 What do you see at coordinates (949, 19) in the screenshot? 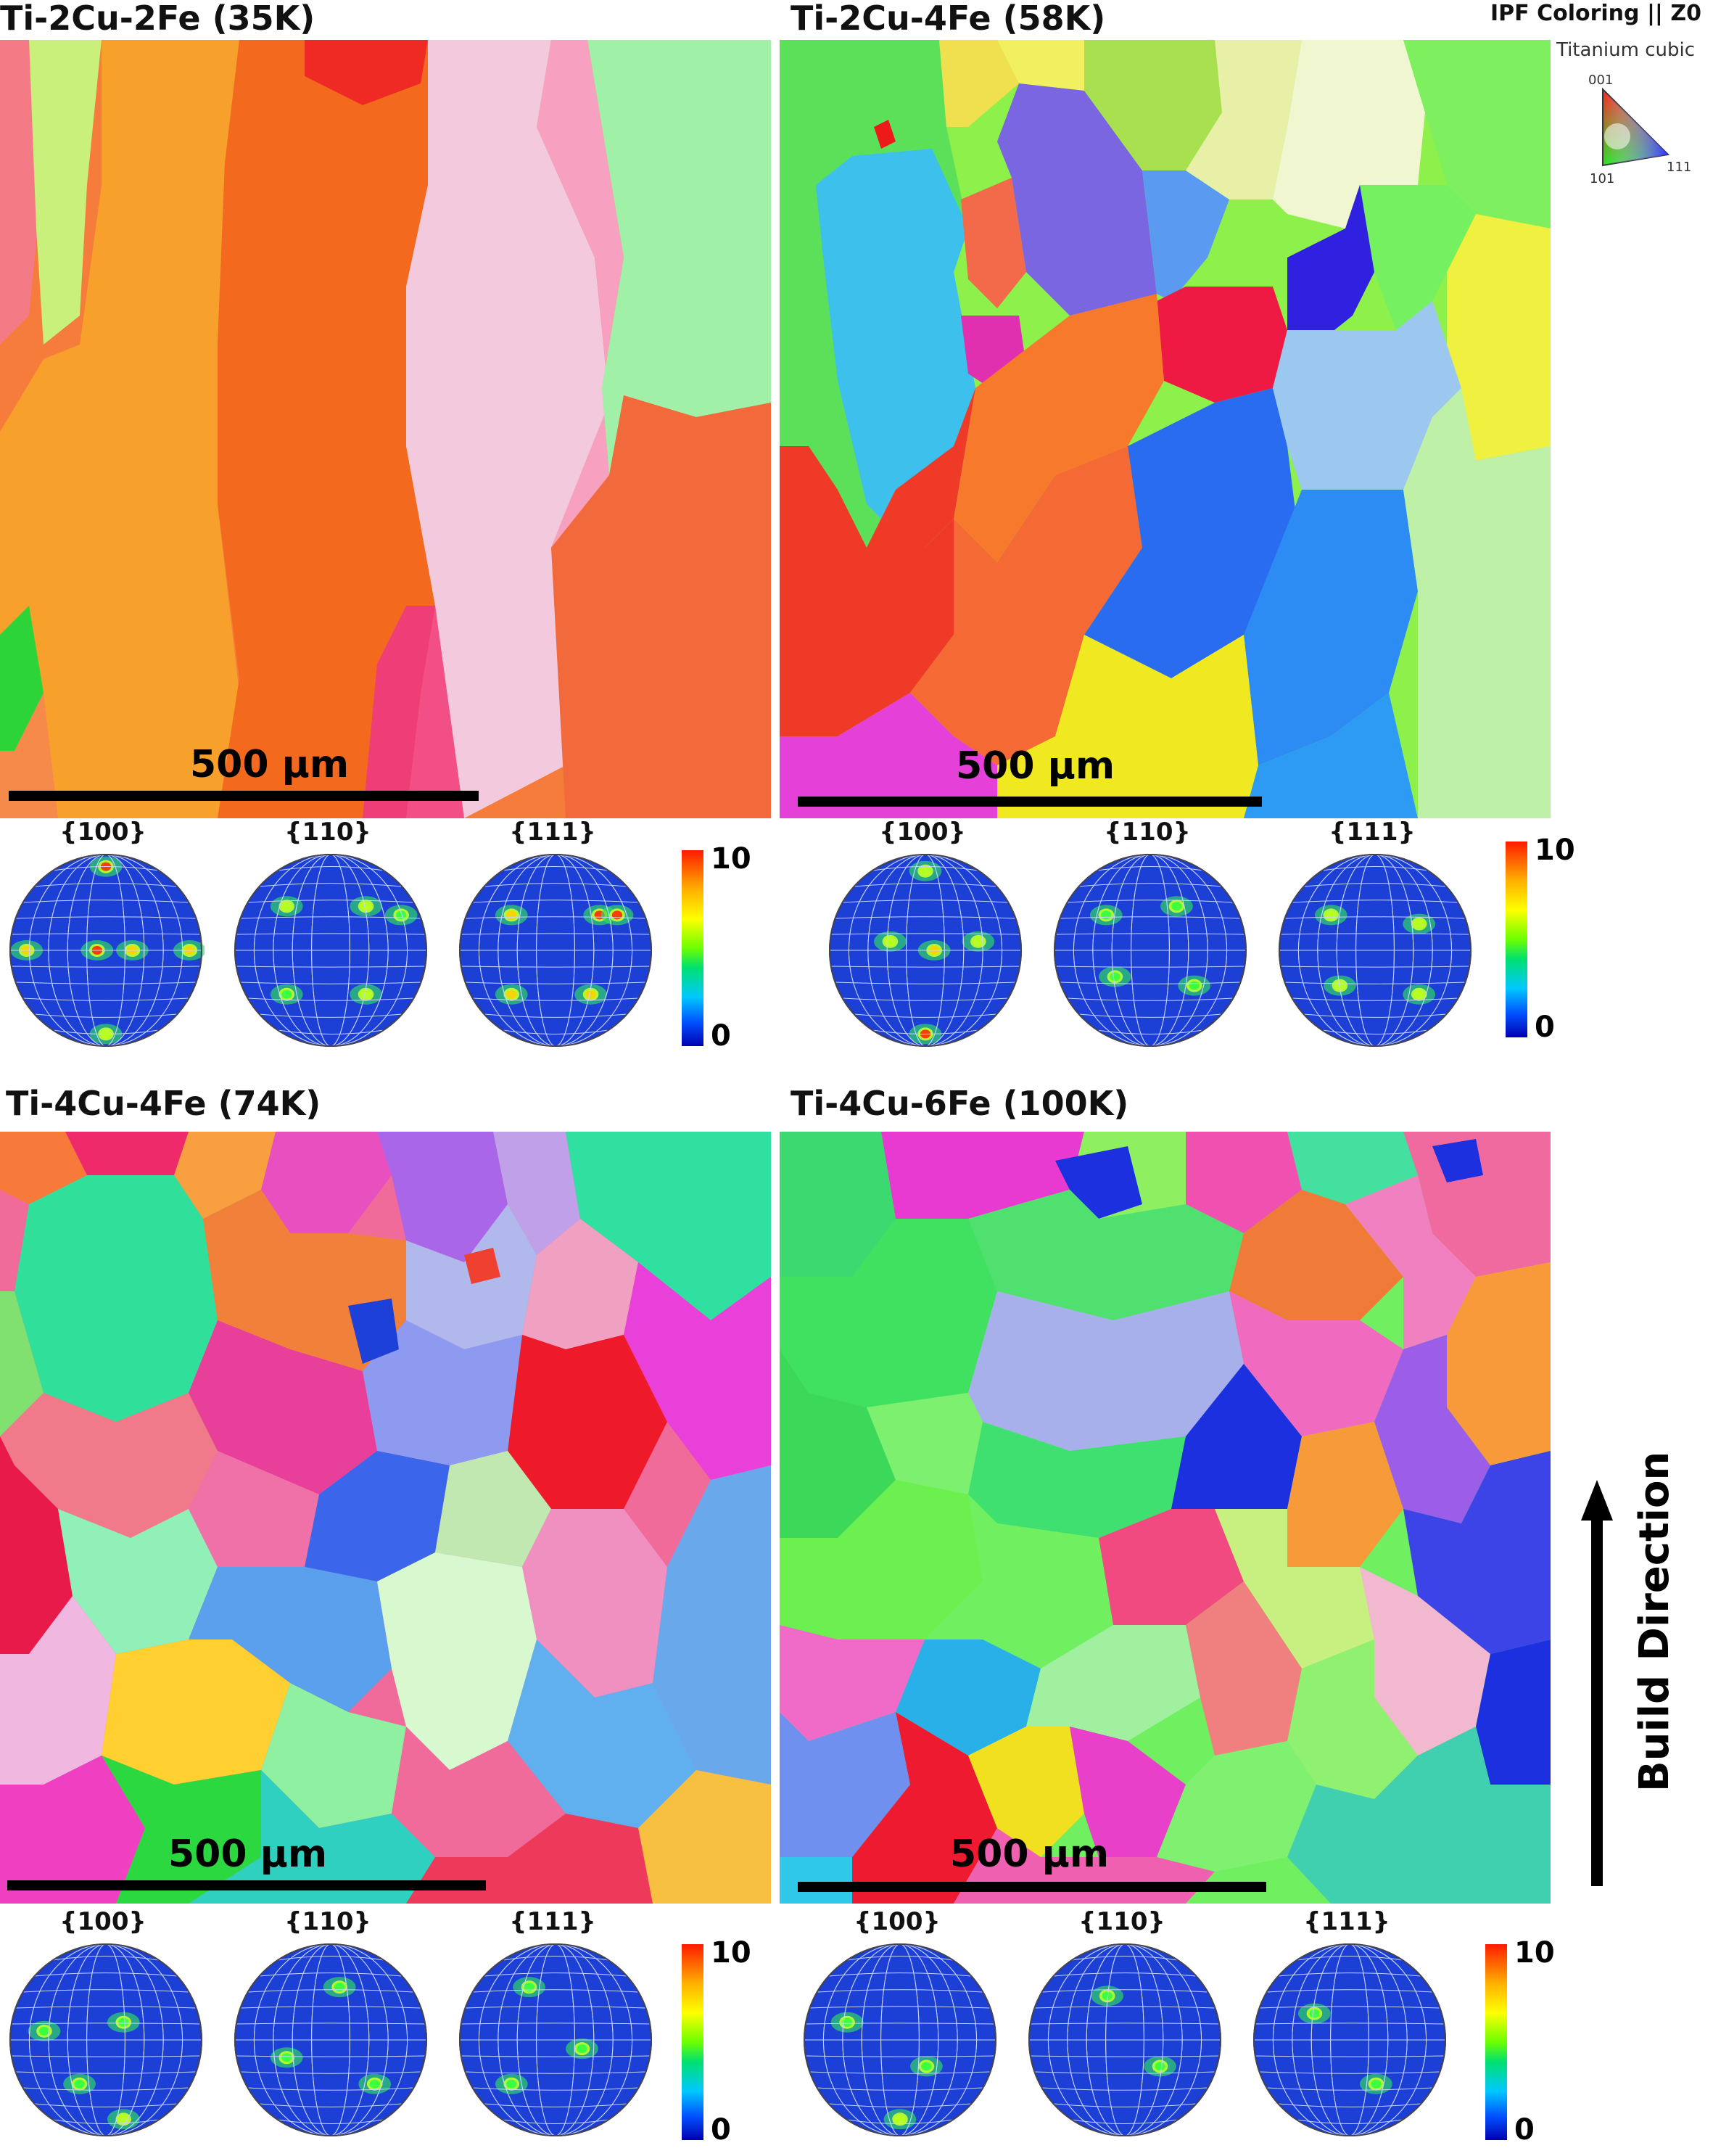
I see `panel-title-2: Ti-2Cu-4Fe (58K)` at bounding box center [949, 19].